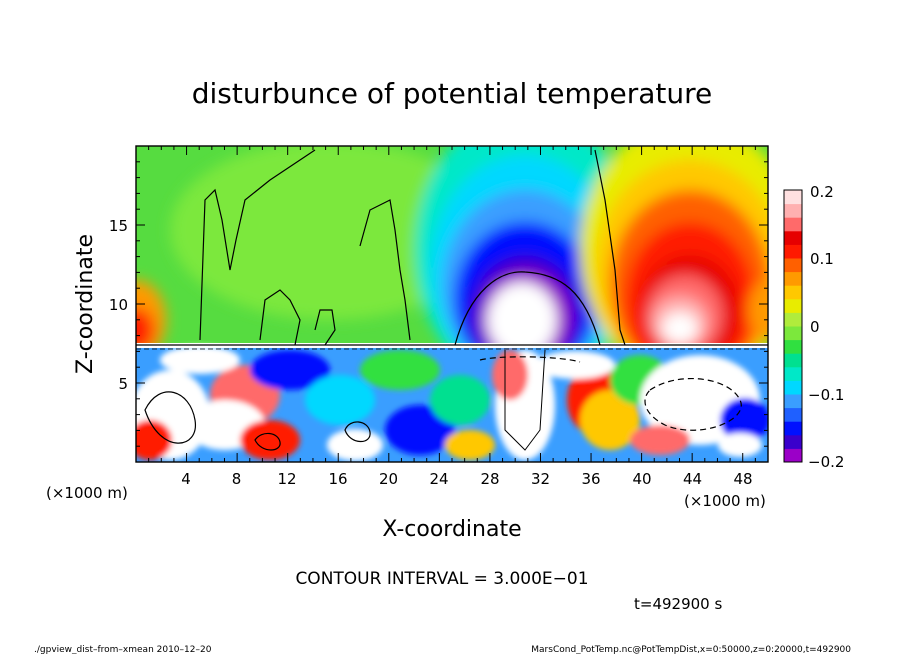  What do you see at coordinates (590, 479) in the screenshot?
I see `x-tick-label: 36` at bounding box center [590, 479].